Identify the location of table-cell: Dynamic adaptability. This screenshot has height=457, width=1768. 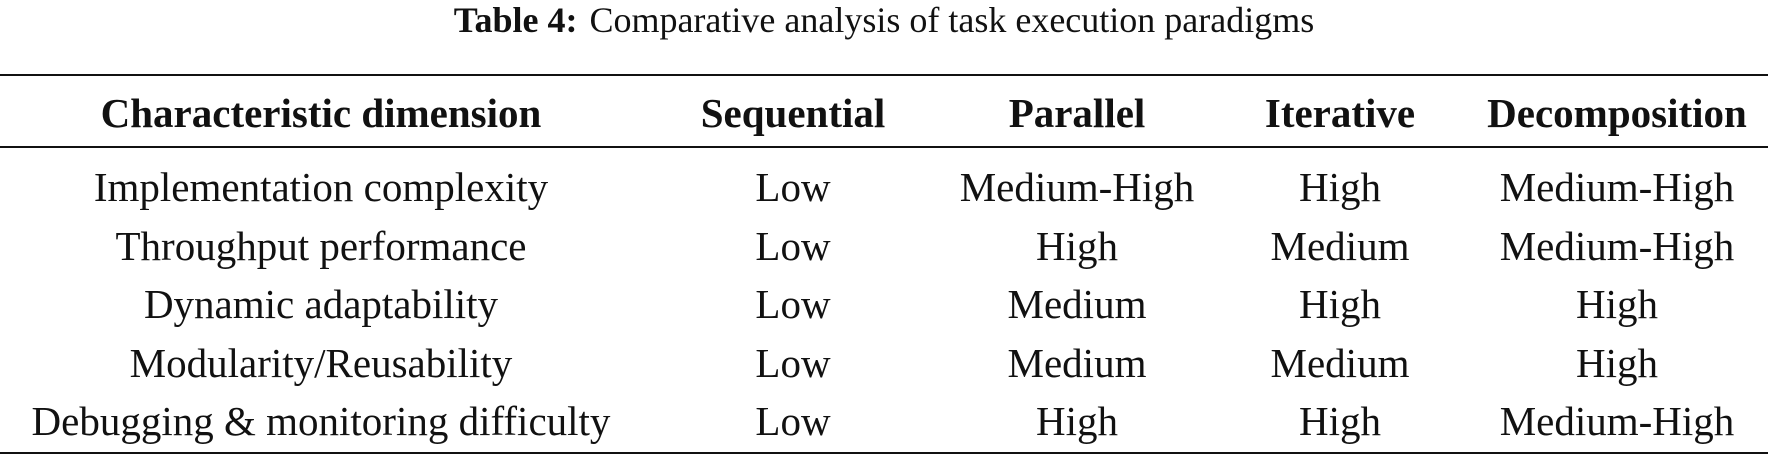
(321, 304).